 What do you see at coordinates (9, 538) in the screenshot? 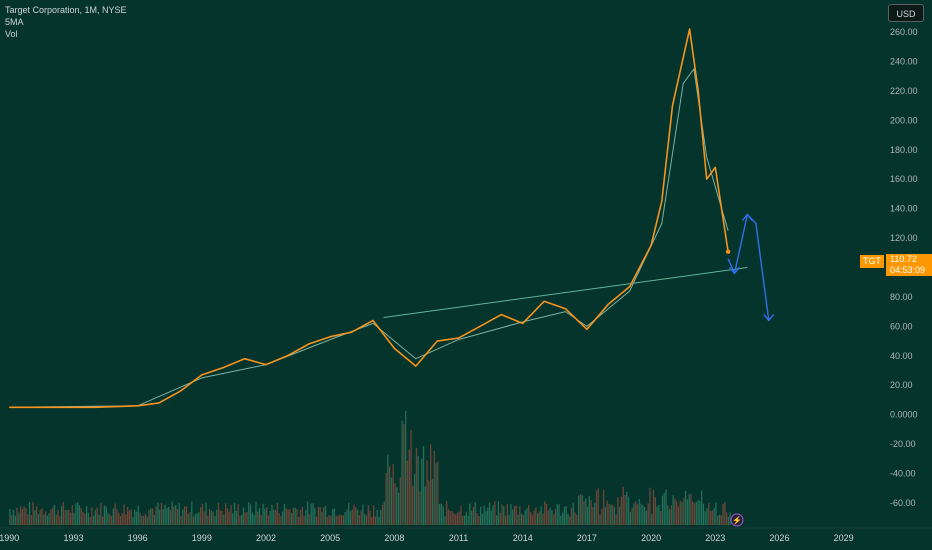
I see `x-tick-label: 1990` at bounding box center [9, 538].